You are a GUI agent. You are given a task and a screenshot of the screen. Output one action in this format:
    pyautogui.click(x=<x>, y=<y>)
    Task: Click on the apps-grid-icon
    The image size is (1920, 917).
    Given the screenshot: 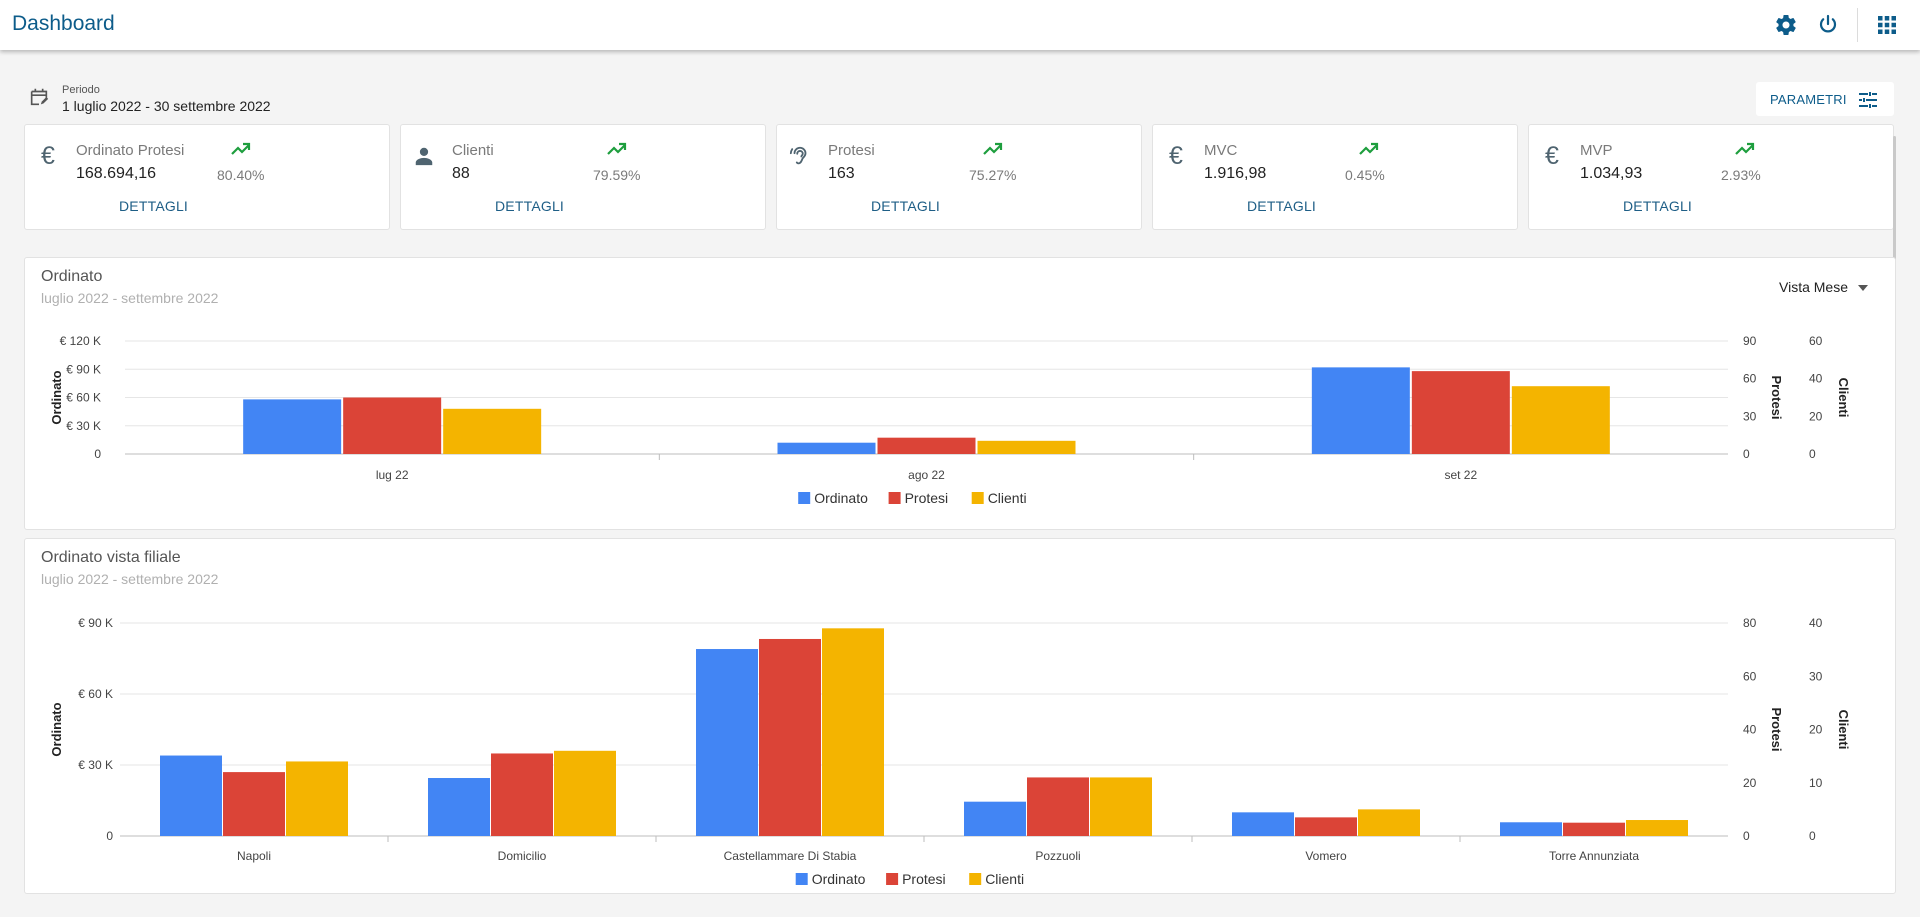 What is the action you would take?
    pyautogui.click(x=1887, y=25)
    